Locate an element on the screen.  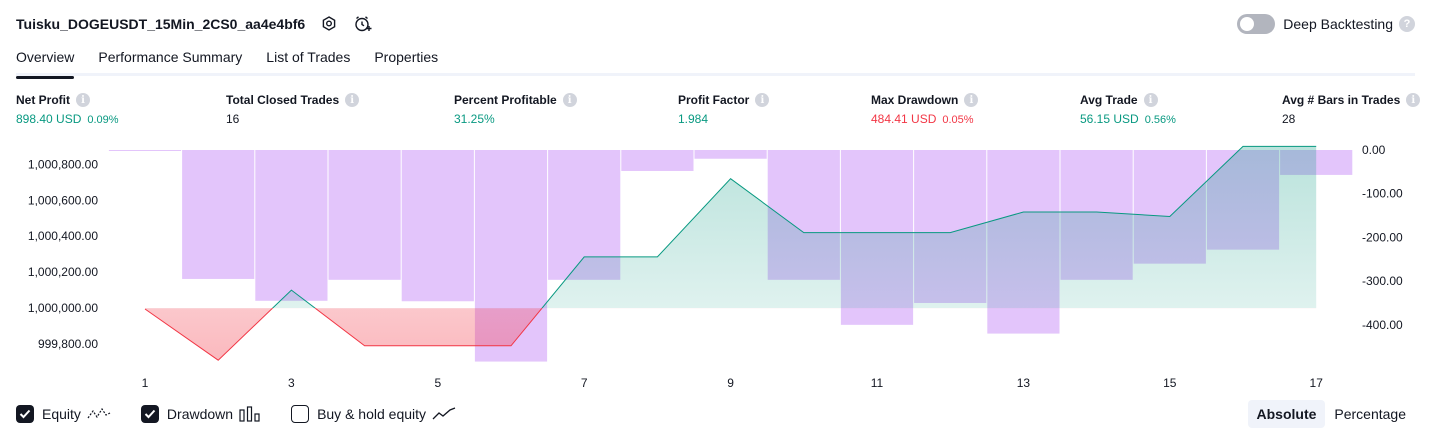
left-axis-label: 1,000,000.00 is located at coordinates (63, 308).